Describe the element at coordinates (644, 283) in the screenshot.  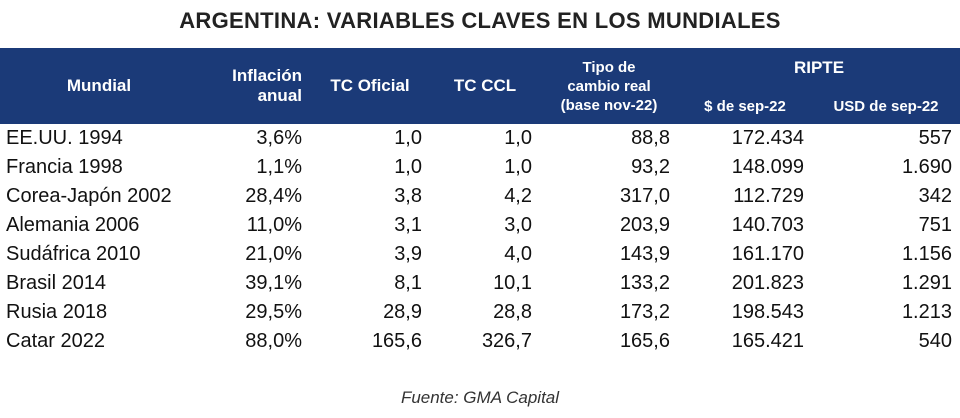
I see `cell-tcr: 133,2` at that location.